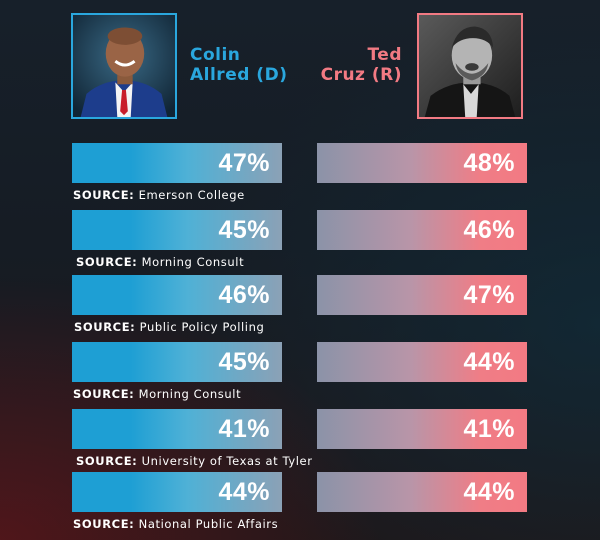 The width and height of the screenshot is (600, 540). I want to click on allred-value-label: 47%, so click(244, 162).